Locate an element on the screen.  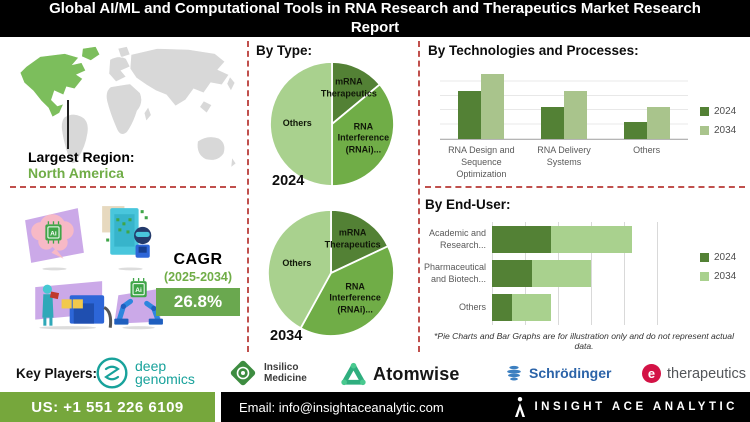
australia-shape is located at coordinates (217, 152).